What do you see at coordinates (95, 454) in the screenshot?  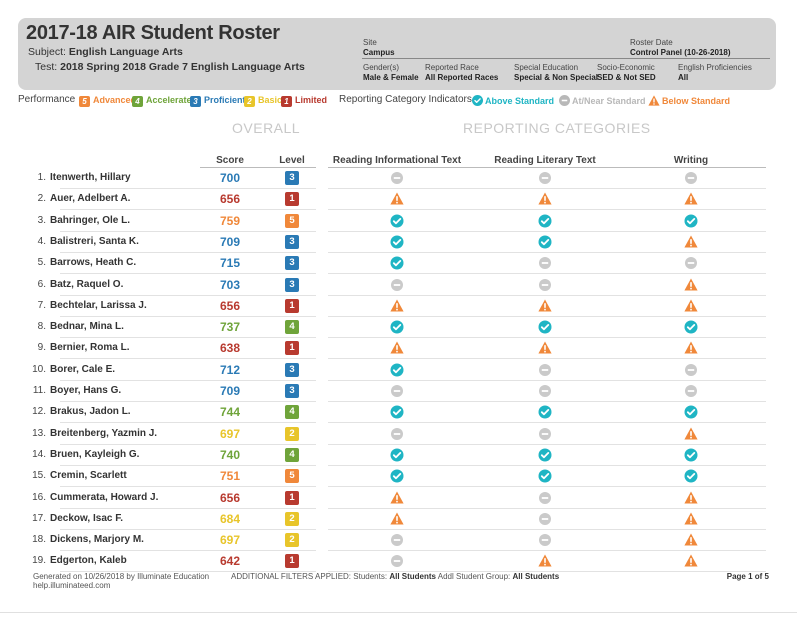 I see `student-name-text: Bruen, Kayleigh G.` at bounding box center [95, 454].